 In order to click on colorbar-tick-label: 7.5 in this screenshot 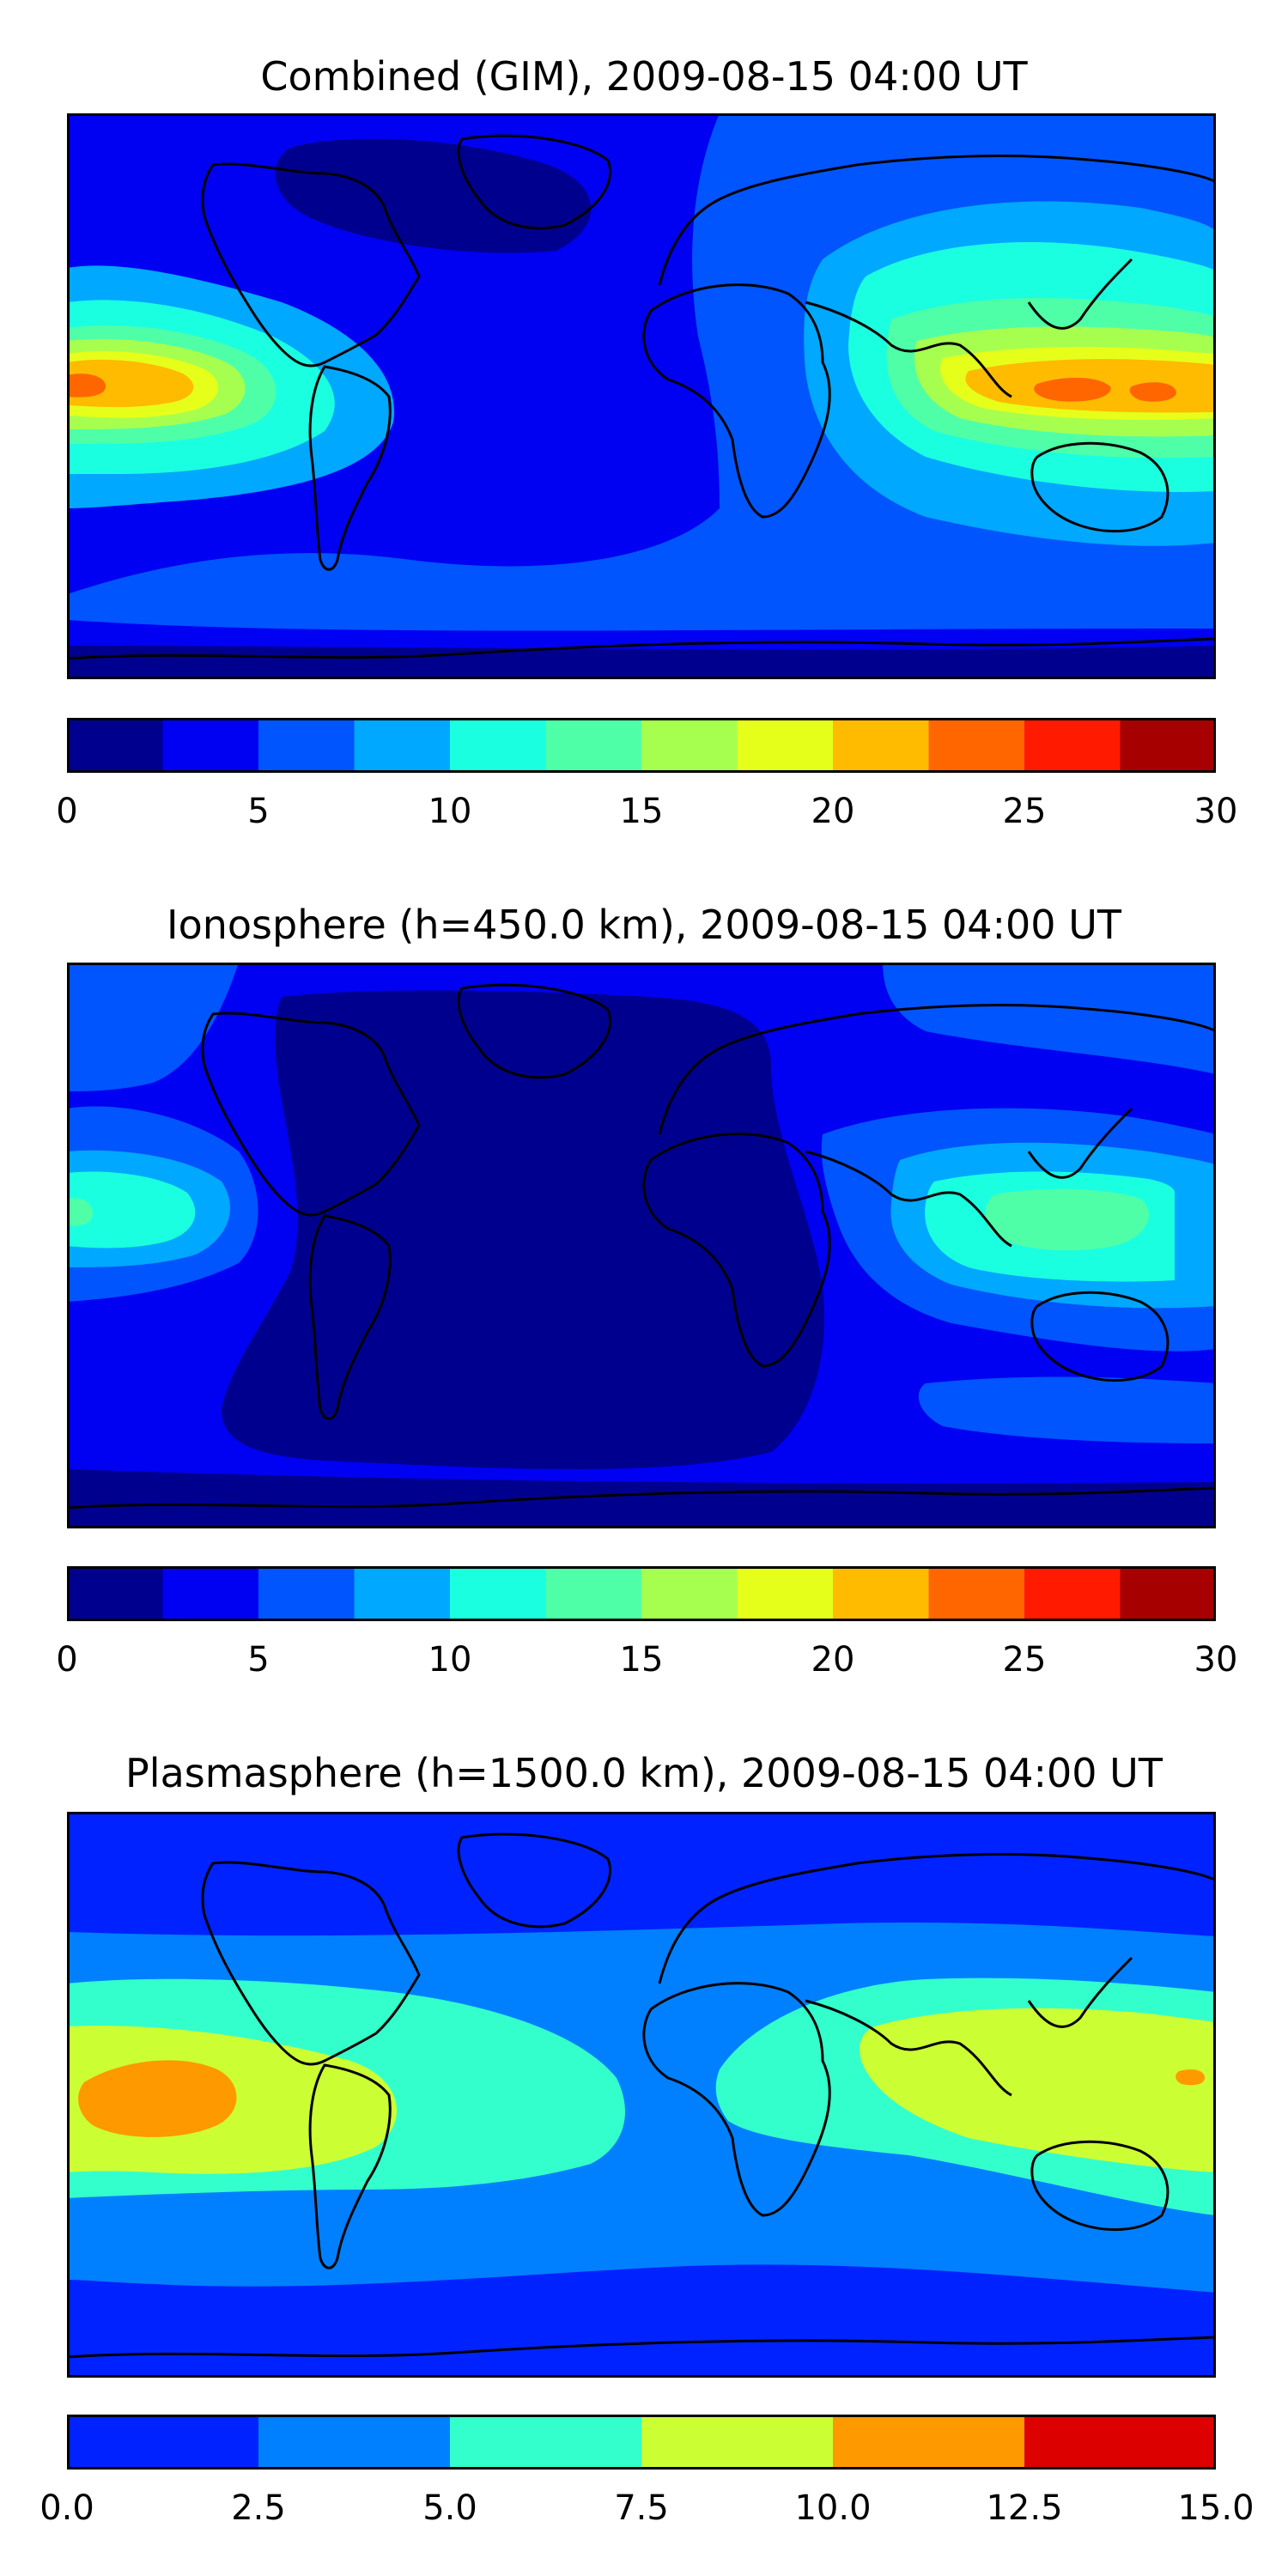, I will do `click(641, 2508)`.